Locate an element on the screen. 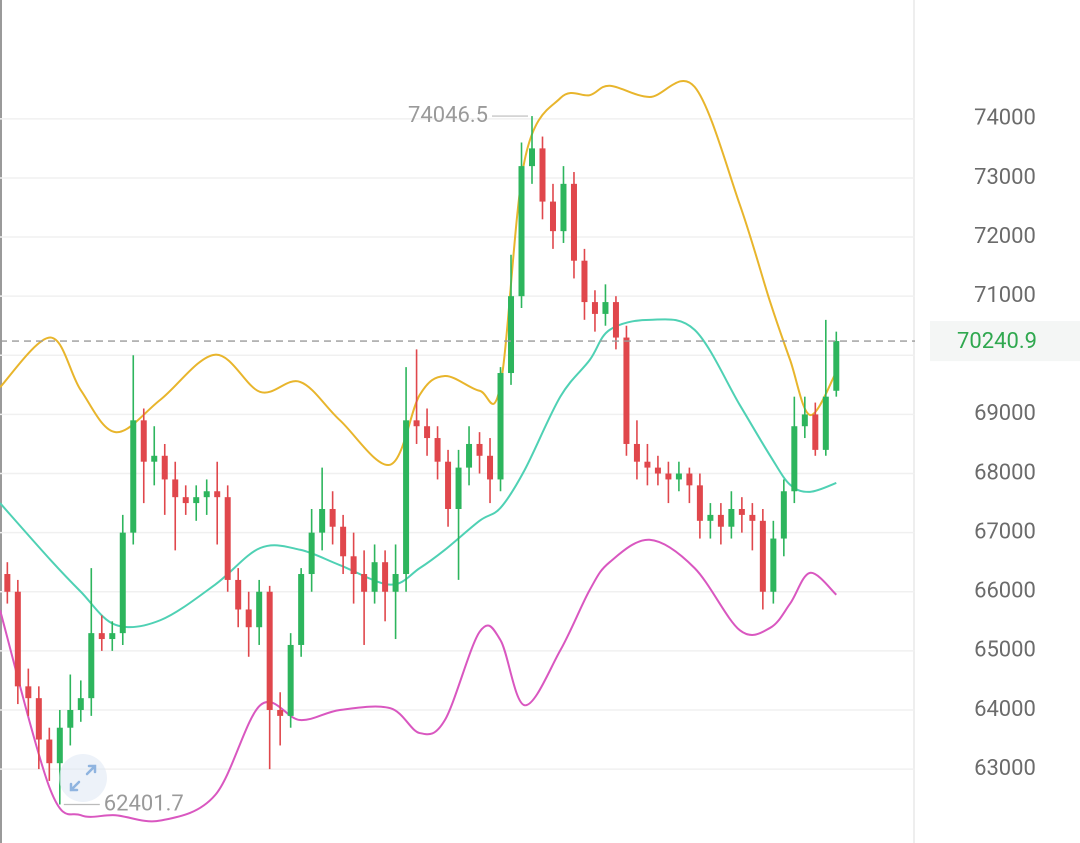 The image size is (1080, 843). last-price-label: 70240.9 is located at coordinates (997, 341).